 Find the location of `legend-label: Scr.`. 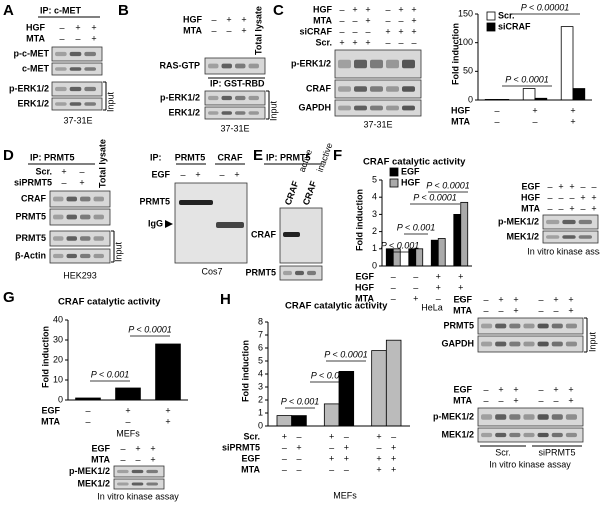

legend-label: Scr. is located at coordinates (506, 15).